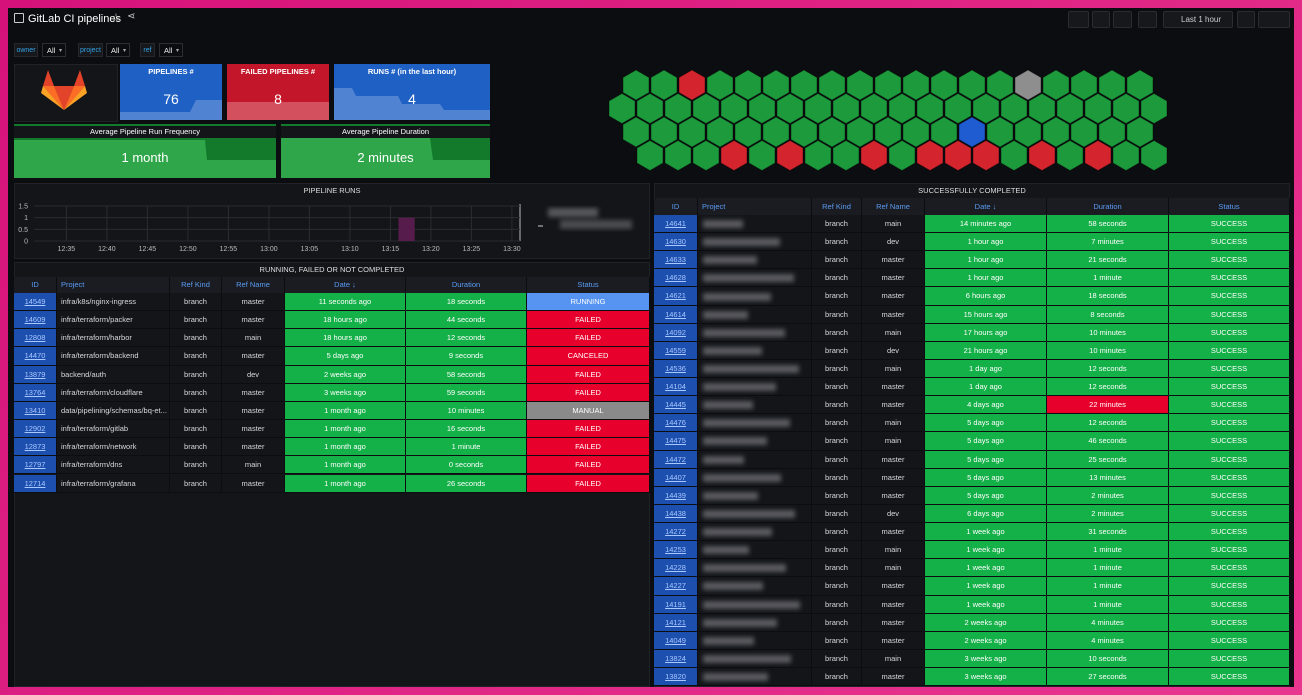 The height and width of the screenshot is (695, 1302). What do you see at coordinates (676, 350) in the screenshot?
I see `pipeline-id-link: 14559` at bounding box center [676, 350].